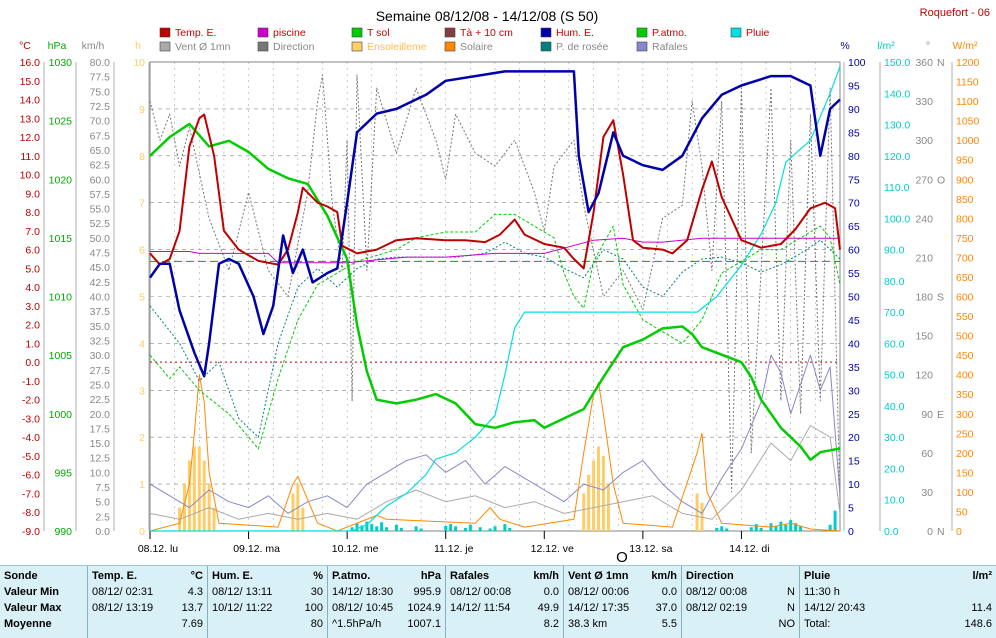 The width and height of the screenshot is (996, 638). Describe the element at coordinates (57, 46) in the screenshot. I see `pressure-axis-unit: hPa` at that location.